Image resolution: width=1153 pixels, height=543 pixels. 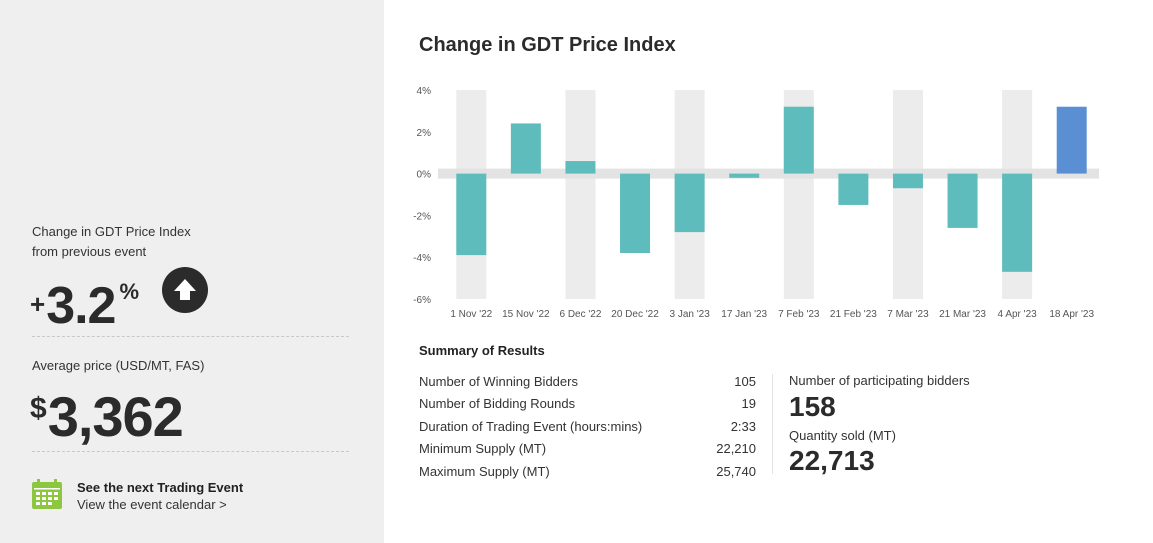 I want to click on quantity-value: 22,713, so click(x=832, y=460).